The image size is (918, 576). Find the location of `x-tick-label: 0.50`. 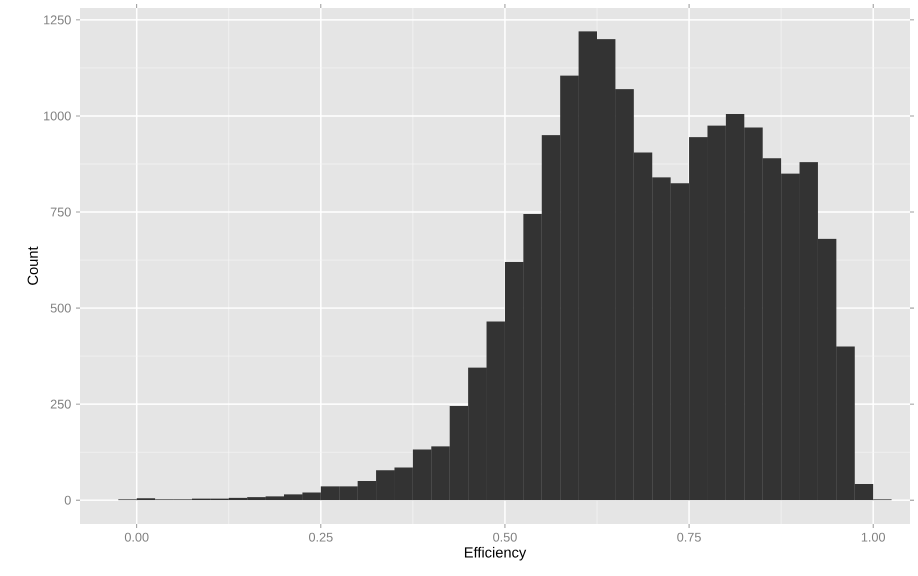

x-tick-label: 0.50 is located at coordinates (505, 537).